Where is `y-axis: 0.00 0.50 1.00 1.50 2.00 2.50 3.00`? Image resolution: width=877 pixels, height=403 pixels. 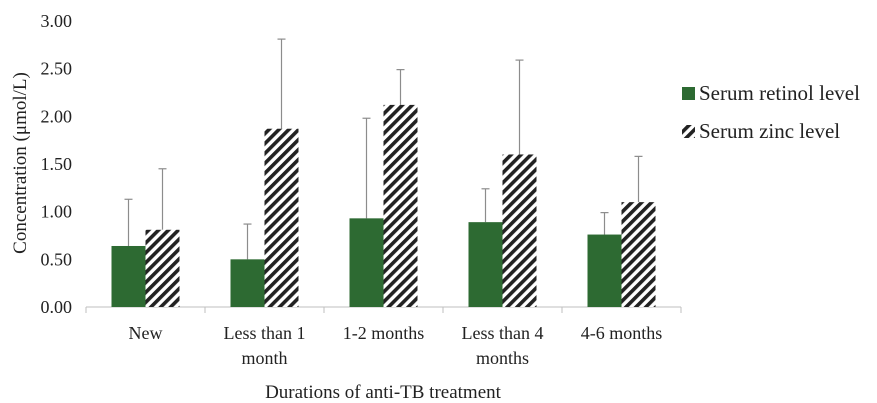 y-axis: 0.00 0.50 1.00 1.50 2.00 2.50 3.00 is located at coordinates (57, 164).